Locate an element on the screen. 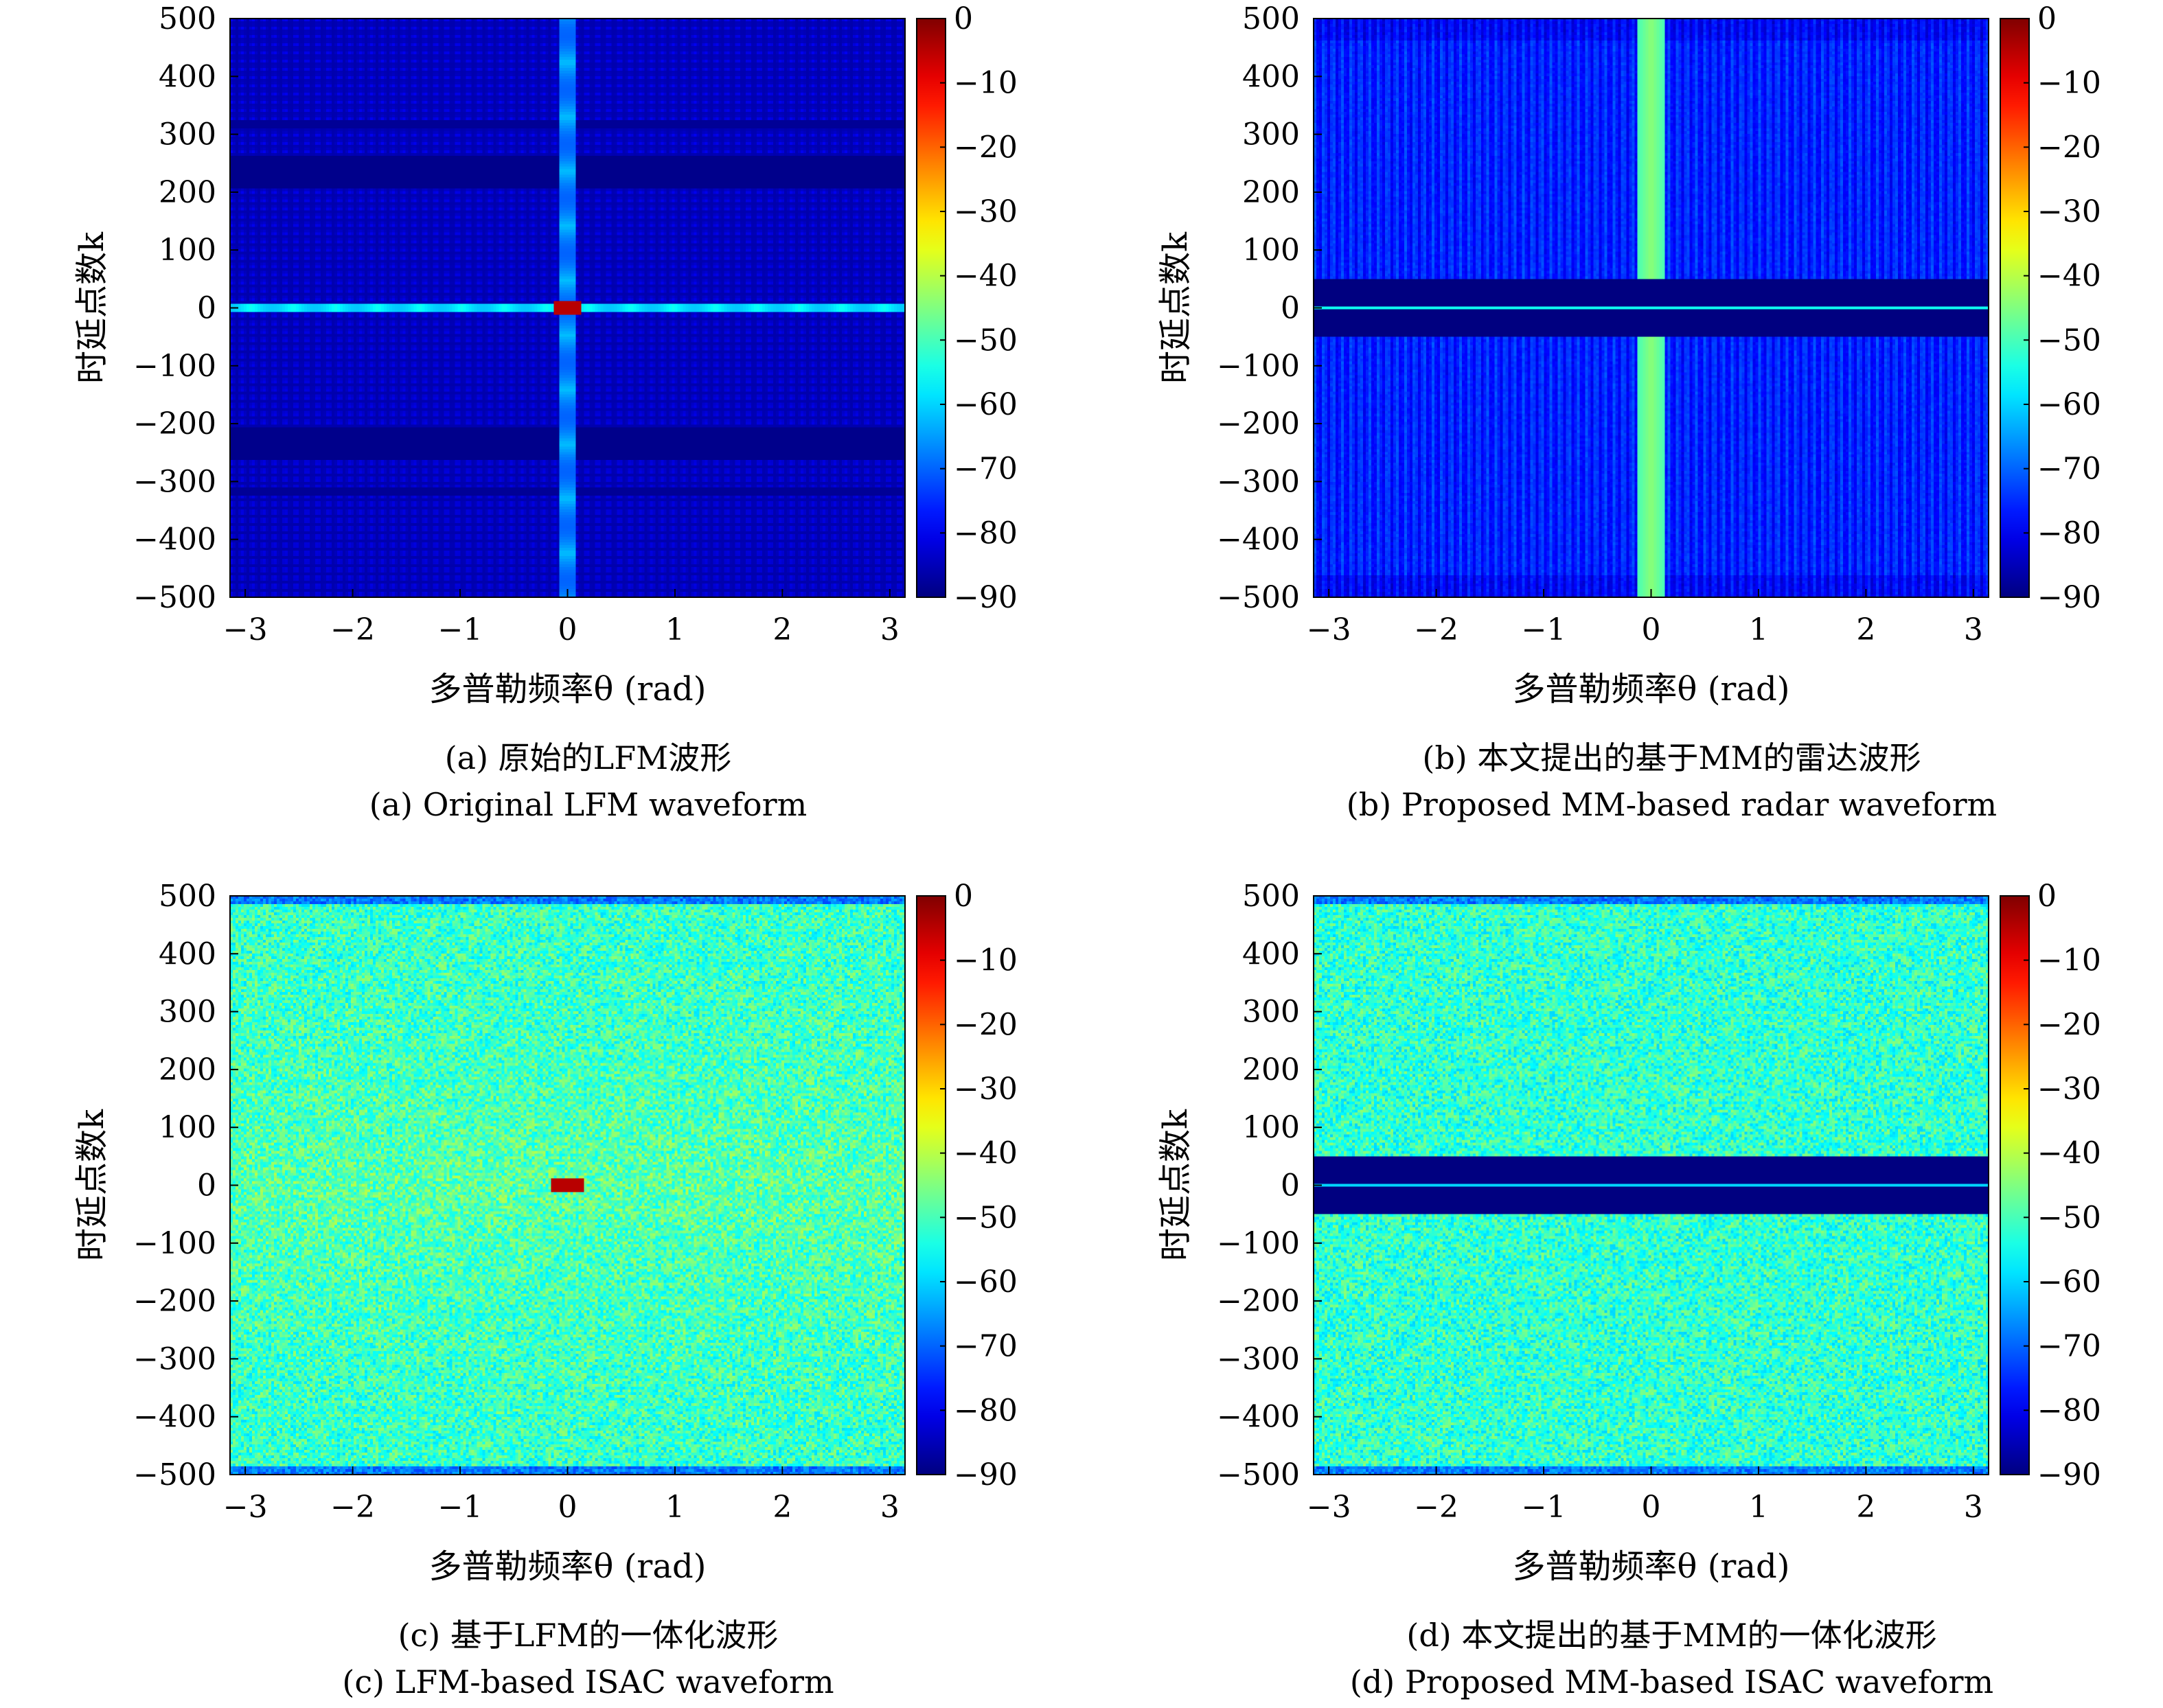 The image size is (2163, 1708). caption-en: (d) Proposed MM-based ISAC waveform is located at coordinates (1671, 1682).